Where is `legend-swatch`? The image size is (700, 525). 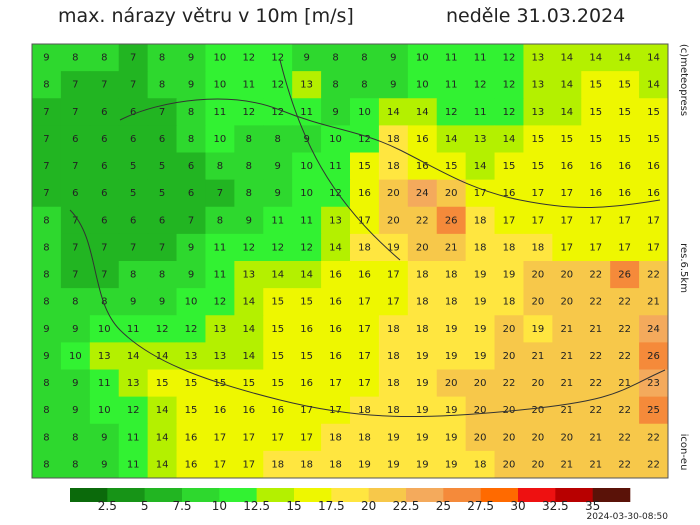 legend-swatch is located at coordinates (462, 495).